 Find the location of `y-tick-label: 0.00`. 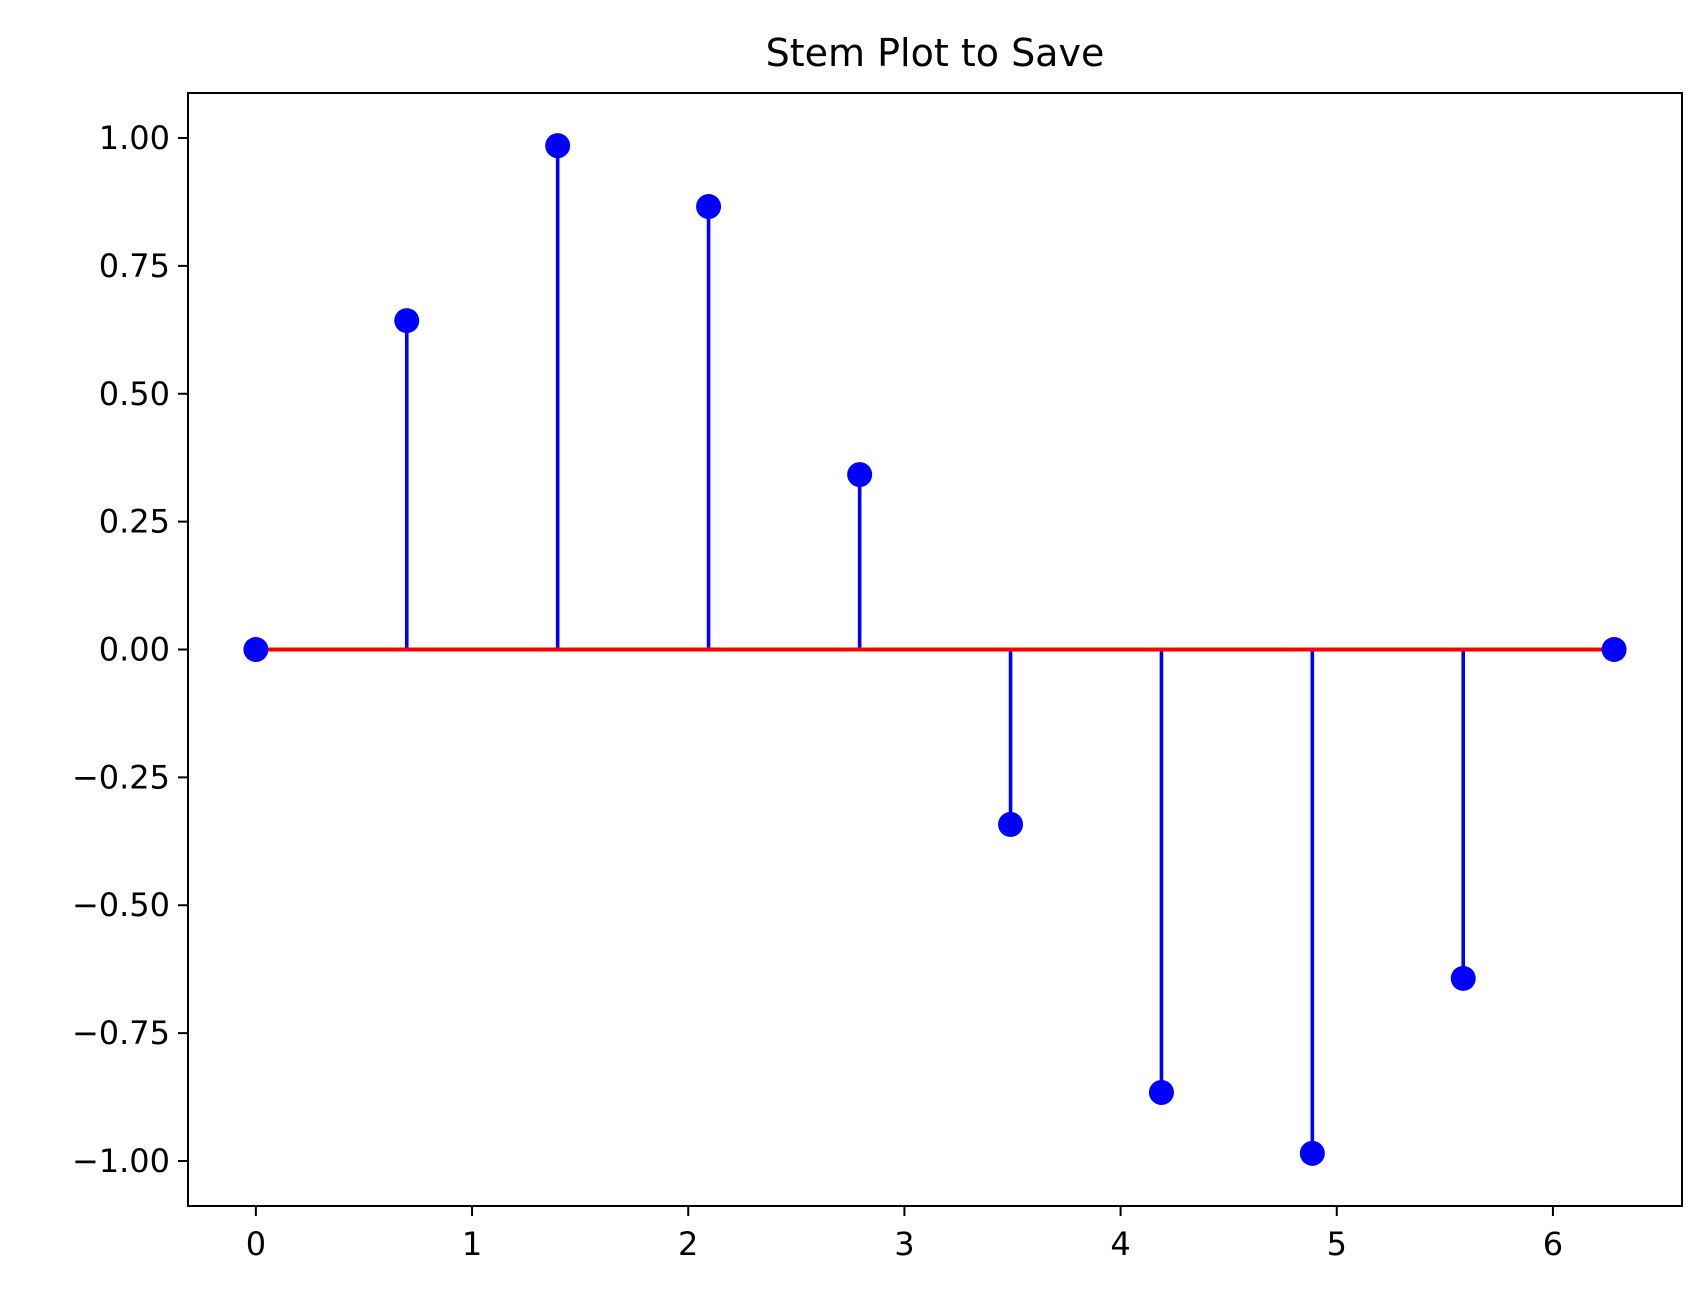

y-tick-label: 0.00 is located at coordinates (134, 650).